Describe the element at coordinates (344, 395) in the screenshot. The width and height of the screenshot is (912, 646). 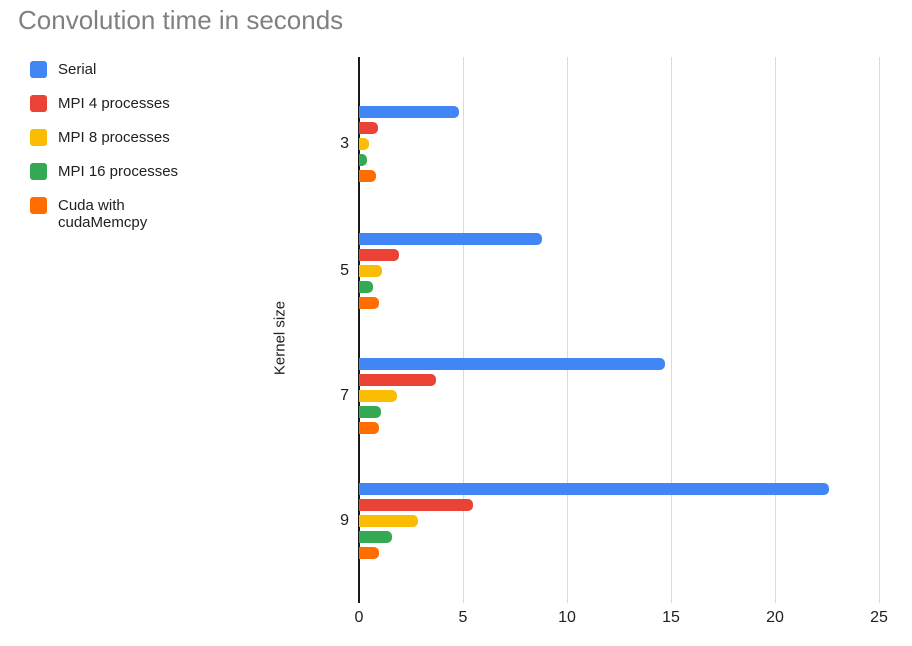
I see `y-tick-label: 7` at that location.